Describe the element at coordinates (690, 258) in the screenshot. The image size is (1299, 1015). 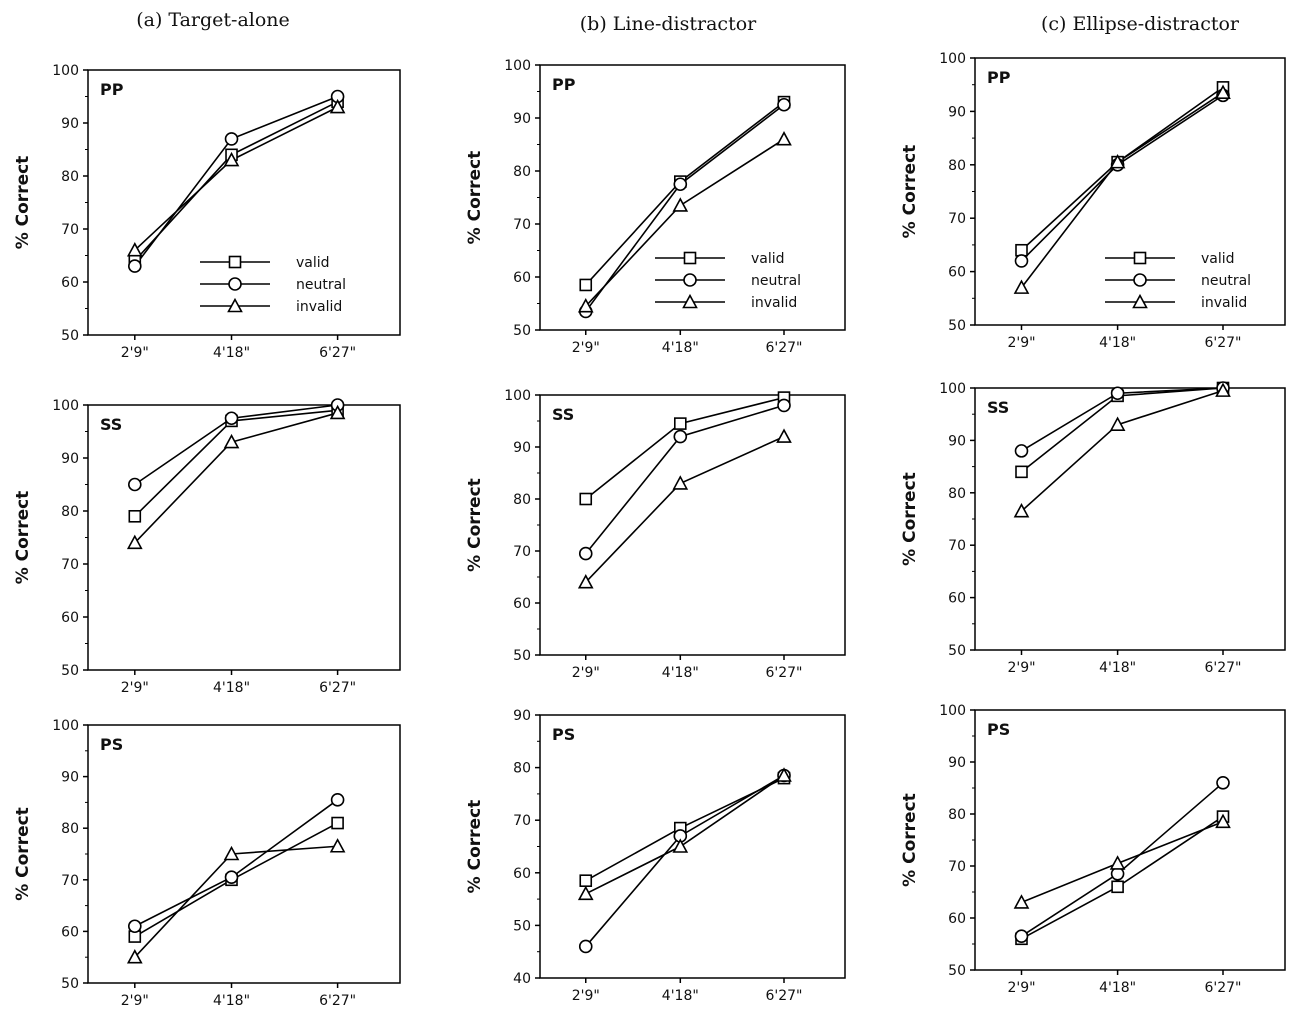
I see `legend-marker-valid` at that location.